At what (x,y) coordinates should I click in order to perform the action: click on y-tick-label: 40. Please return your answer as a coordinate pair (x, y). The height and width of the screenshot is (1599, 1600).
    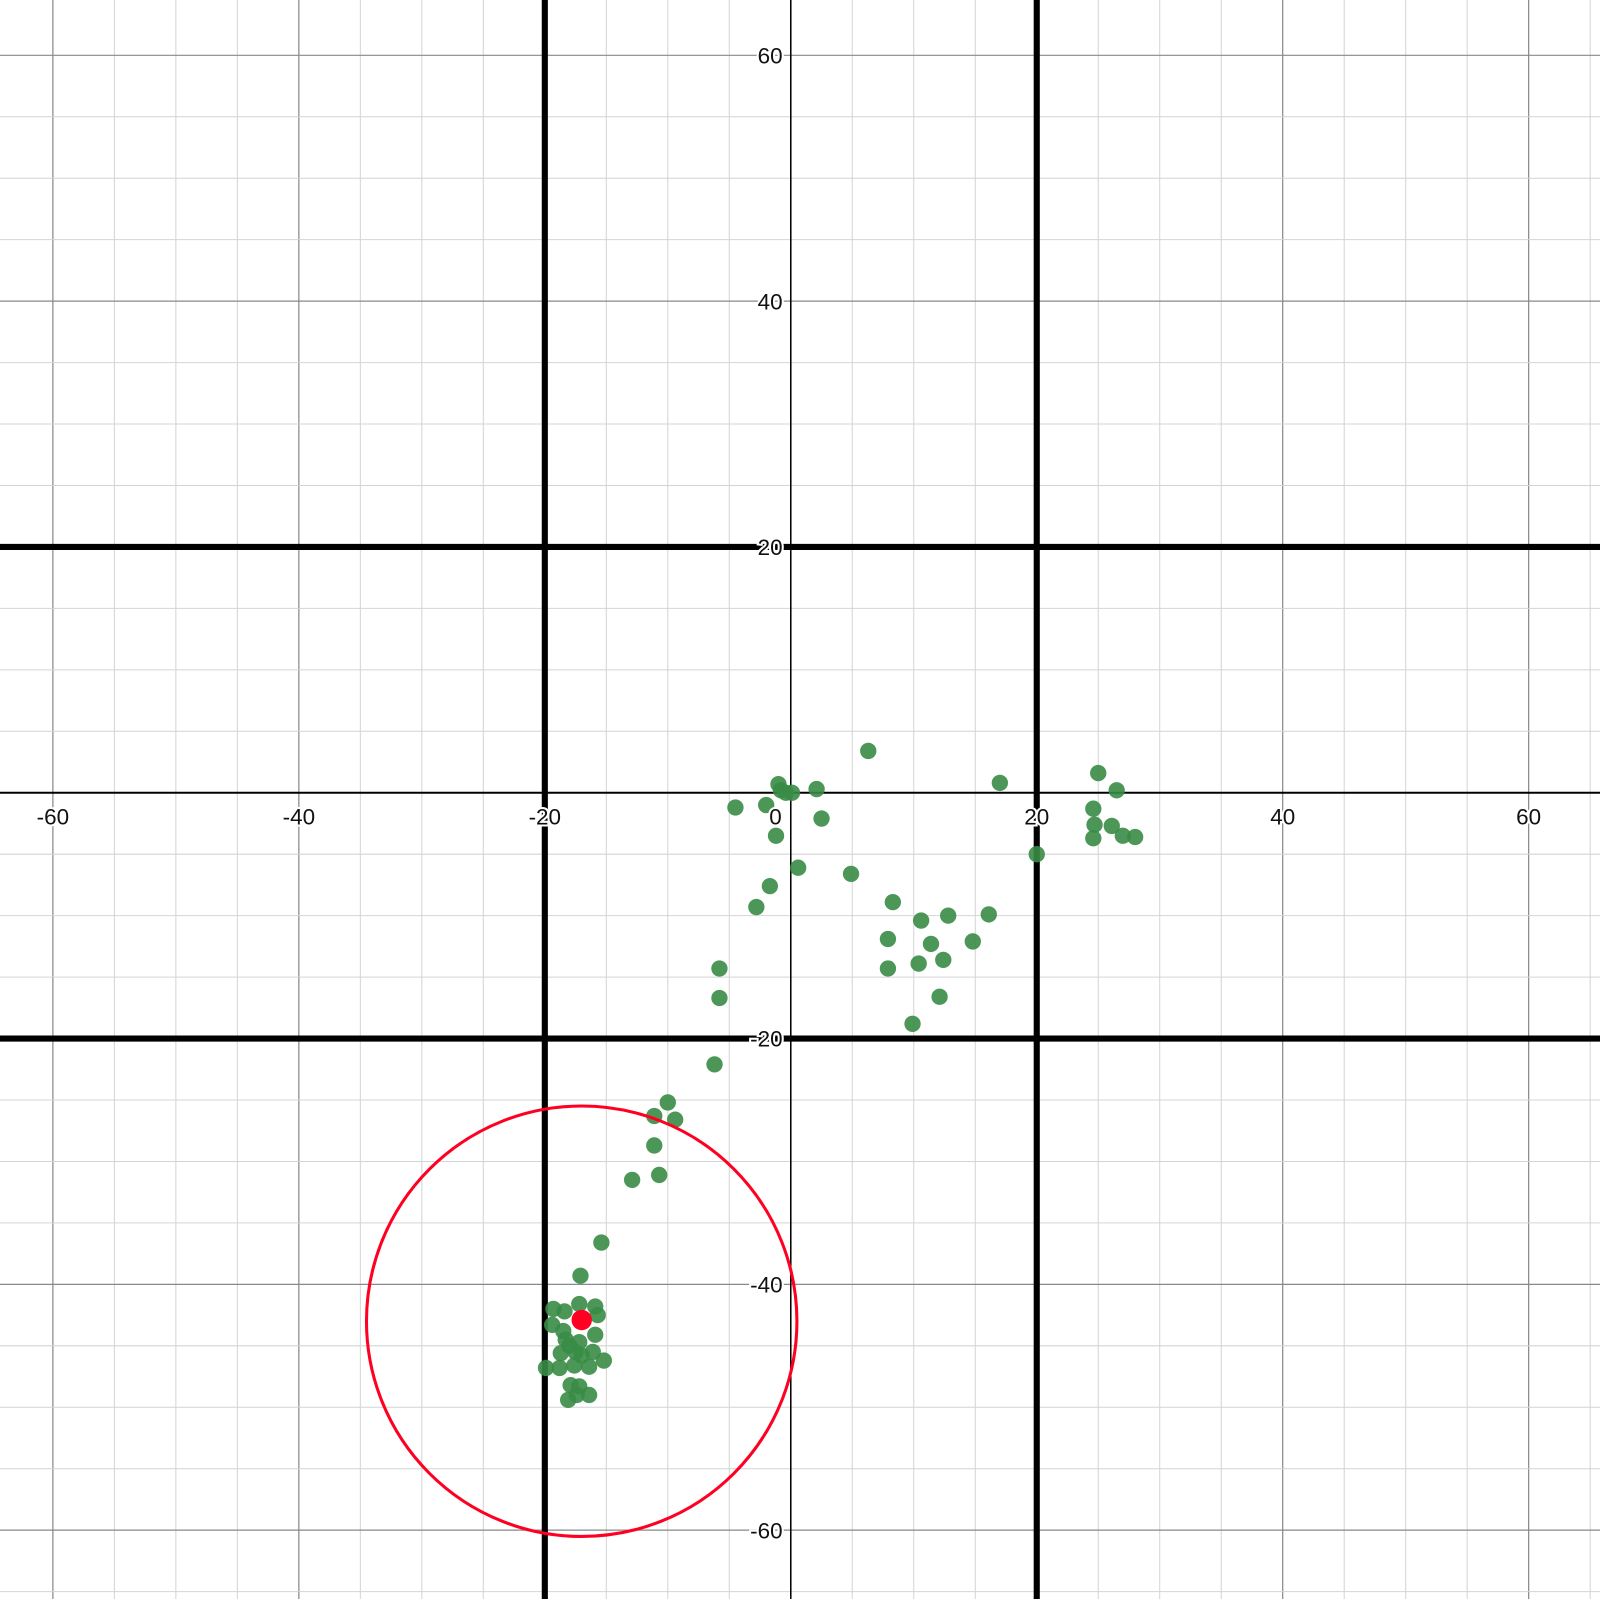
    Looking at the image, I should click on (770, 301).